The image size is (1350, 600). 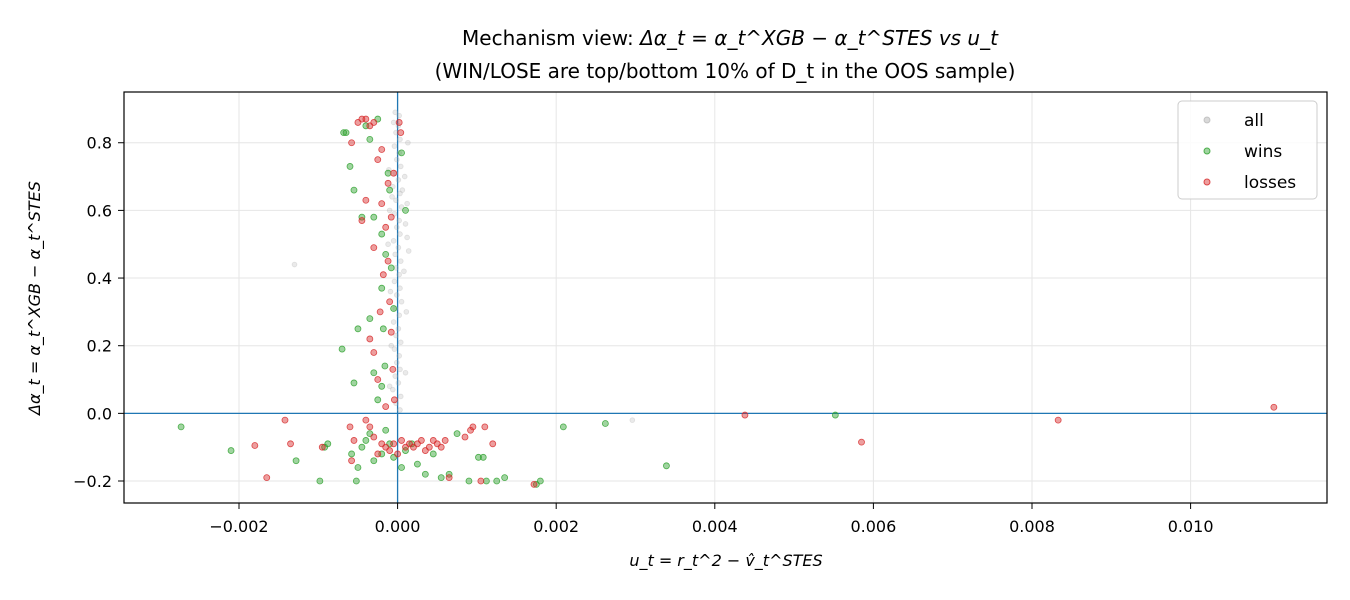 What do you see at coordinates (1032, 526) in the screenshot?
I see `x-tick-label: 0.008` at bounding box center [1032, 526].